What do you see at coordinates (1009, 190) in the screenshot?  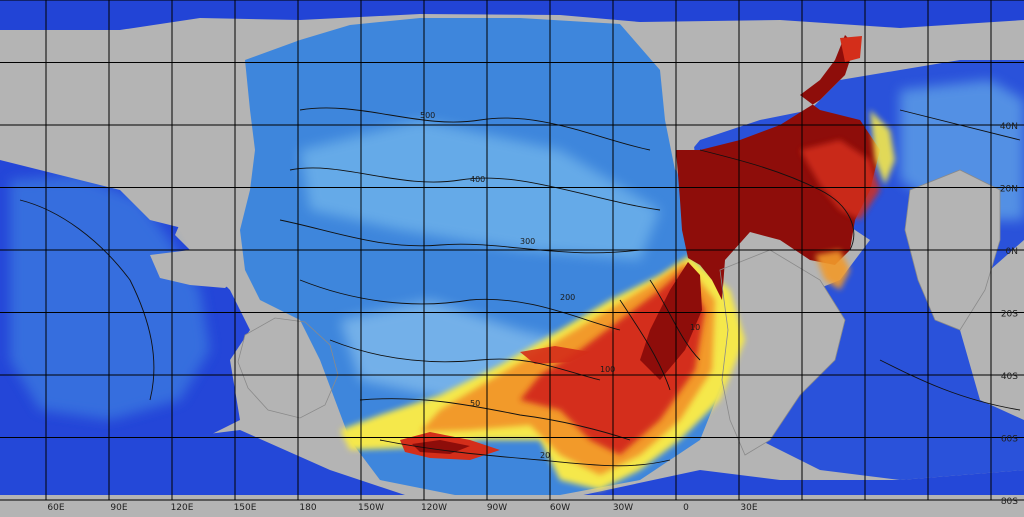 I see `latitude-label: 20N` at bounding box center [1009, 190].